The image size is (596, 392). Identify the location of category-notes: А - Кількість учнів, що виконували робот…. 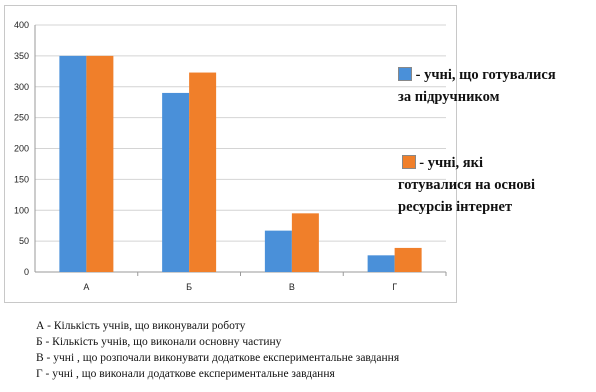
(217, 350).